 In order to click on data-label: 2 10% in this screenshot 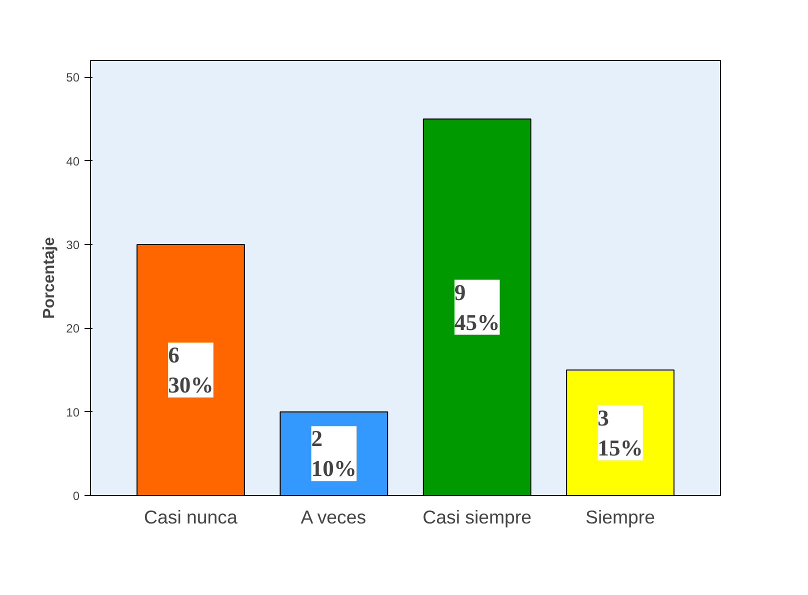, I will do `click(334, 454)`.